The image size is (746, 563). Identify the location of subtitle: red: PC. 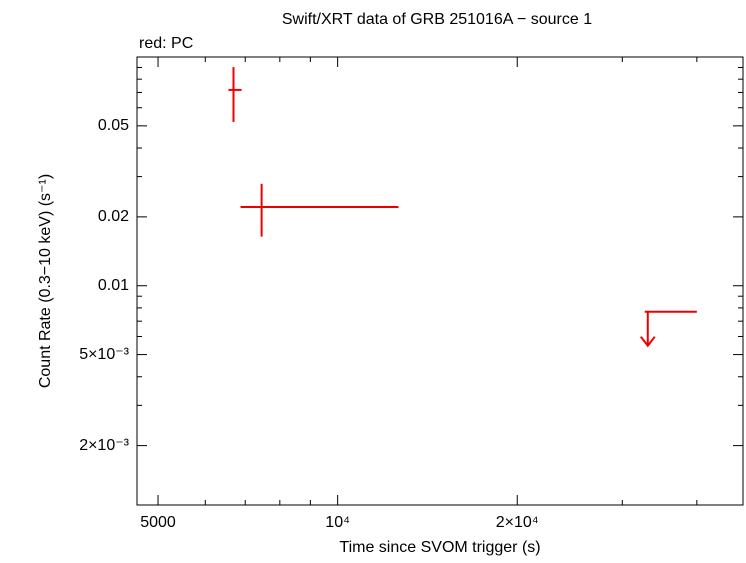
(166, 43).